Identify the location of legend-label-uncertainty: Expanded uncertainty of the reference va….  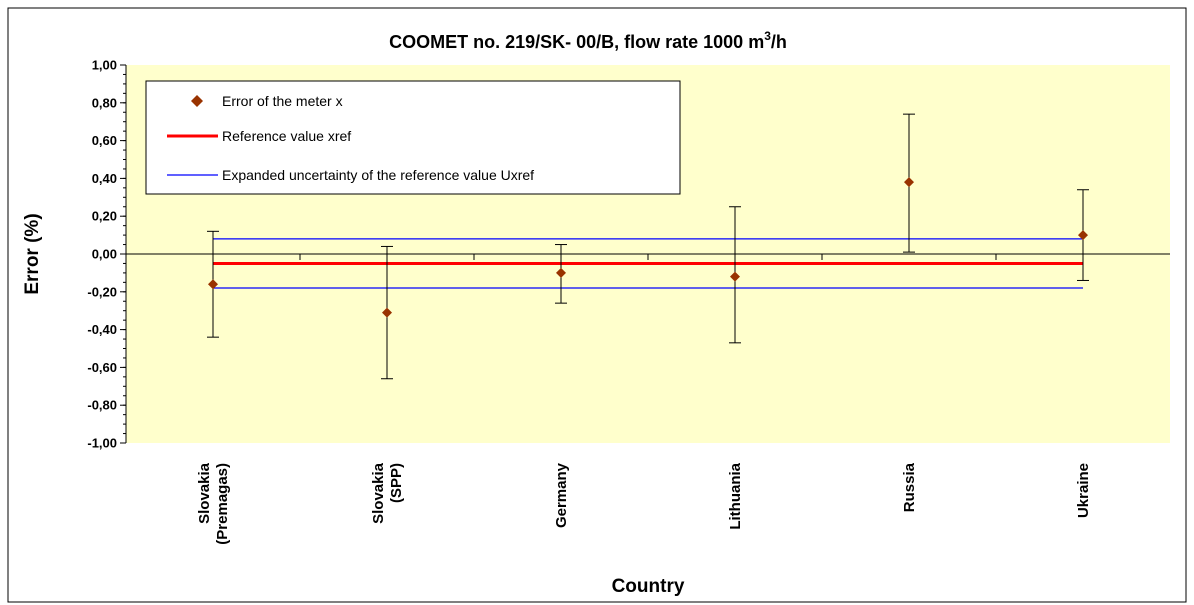
(378, 175).